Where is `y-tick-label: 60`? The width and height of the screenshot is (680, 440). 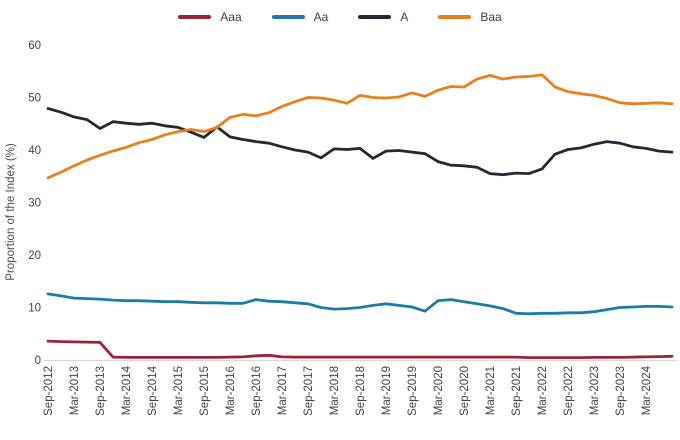
y-tick-label: 60 is located at coordinates (34, 46).